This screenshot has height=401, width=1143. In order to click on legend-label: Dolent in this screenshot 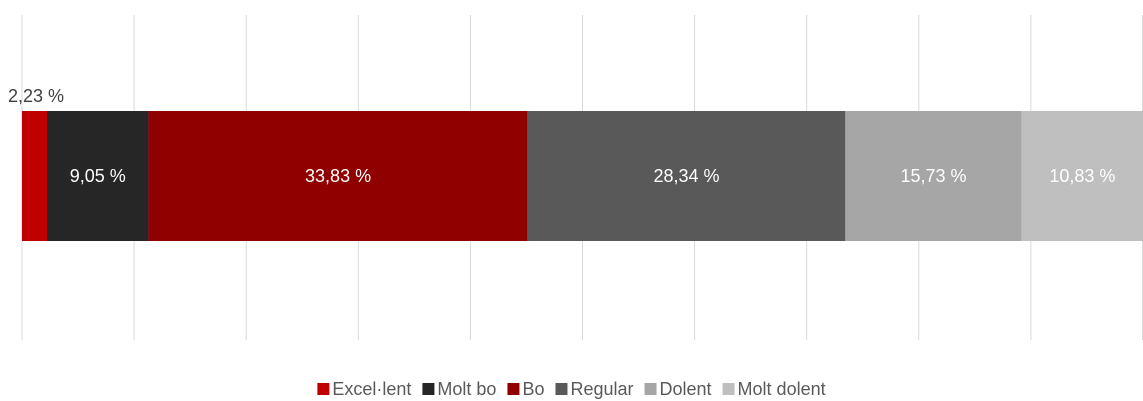, I will do `click(686, 389)`.